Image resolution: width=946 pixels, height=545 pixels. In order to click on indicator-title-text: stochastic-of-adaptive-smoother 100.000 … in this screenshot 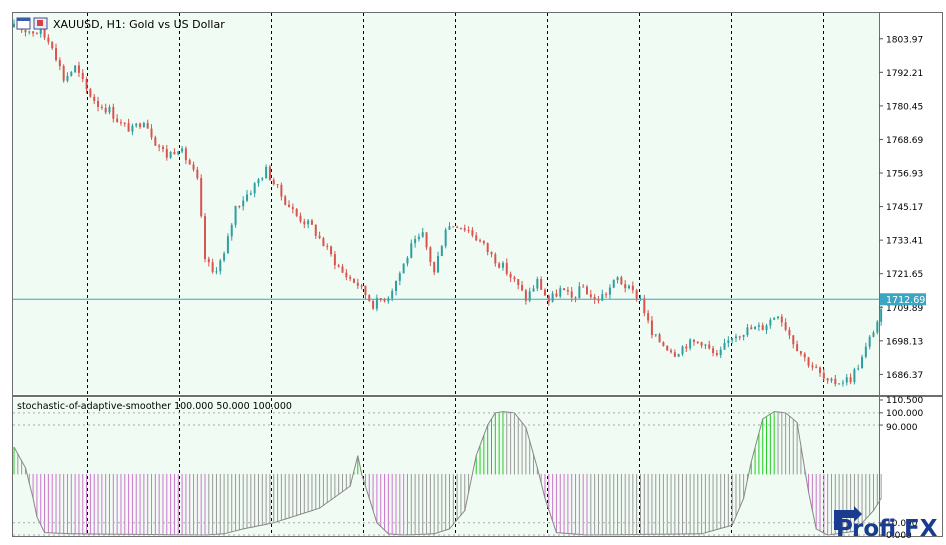, I will do `click(154, 406)`.